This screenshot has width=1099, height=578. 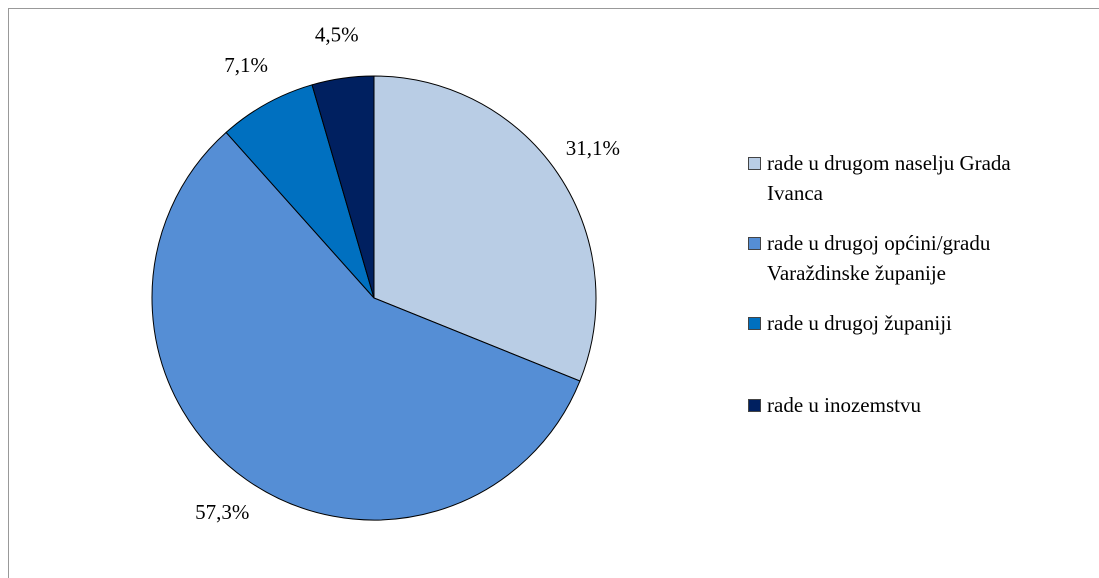 What do you see at coordinates (222, 512) in the screenshot?
I see `data-label: 57,3%` at bounding box center [222, 512].